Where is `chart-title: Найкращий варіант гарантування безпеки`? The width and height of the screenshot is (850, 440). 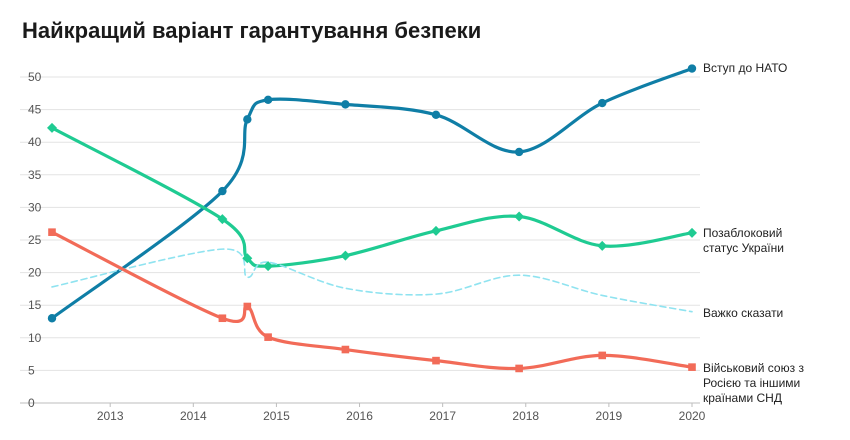 chart-title: Найкращий варіант гарантування безпеки is located at coordinates (252, 30).